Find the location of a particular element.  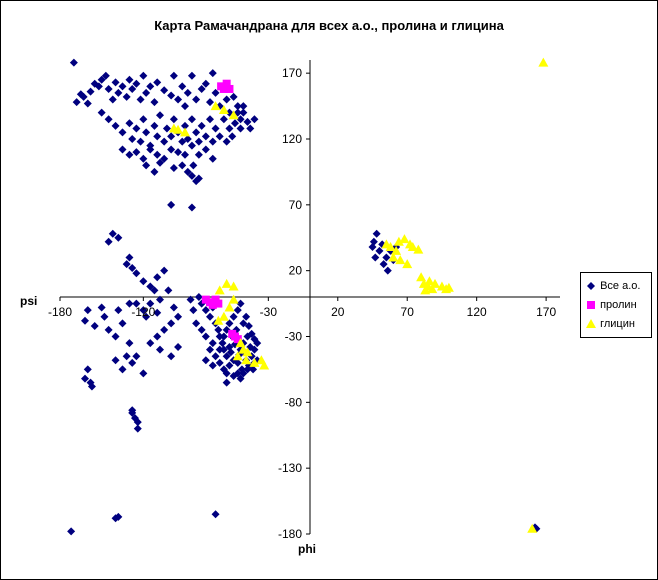

legend-item-all: Все а.о. is located at coordinates (612, 286).